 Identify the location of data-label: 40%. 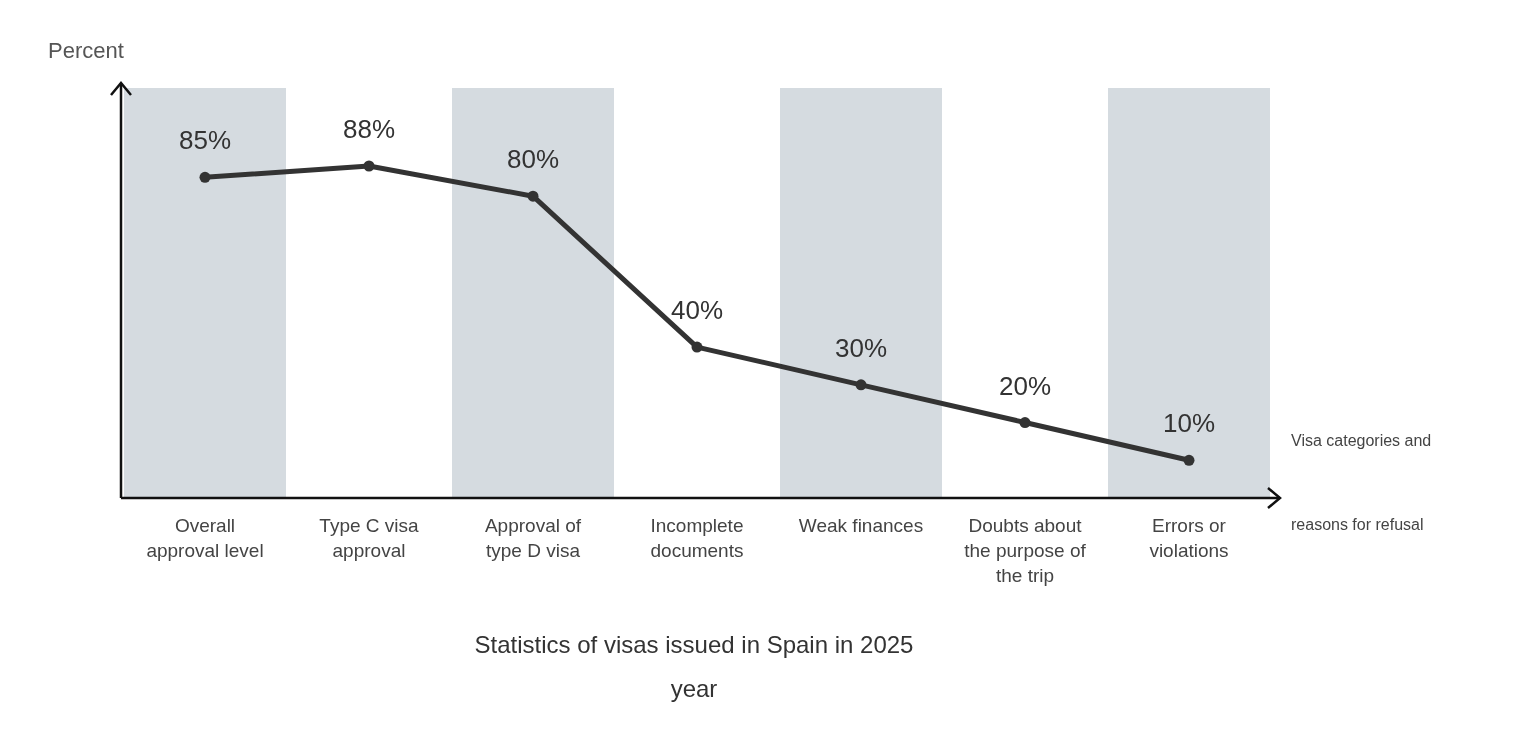
(697, 310).